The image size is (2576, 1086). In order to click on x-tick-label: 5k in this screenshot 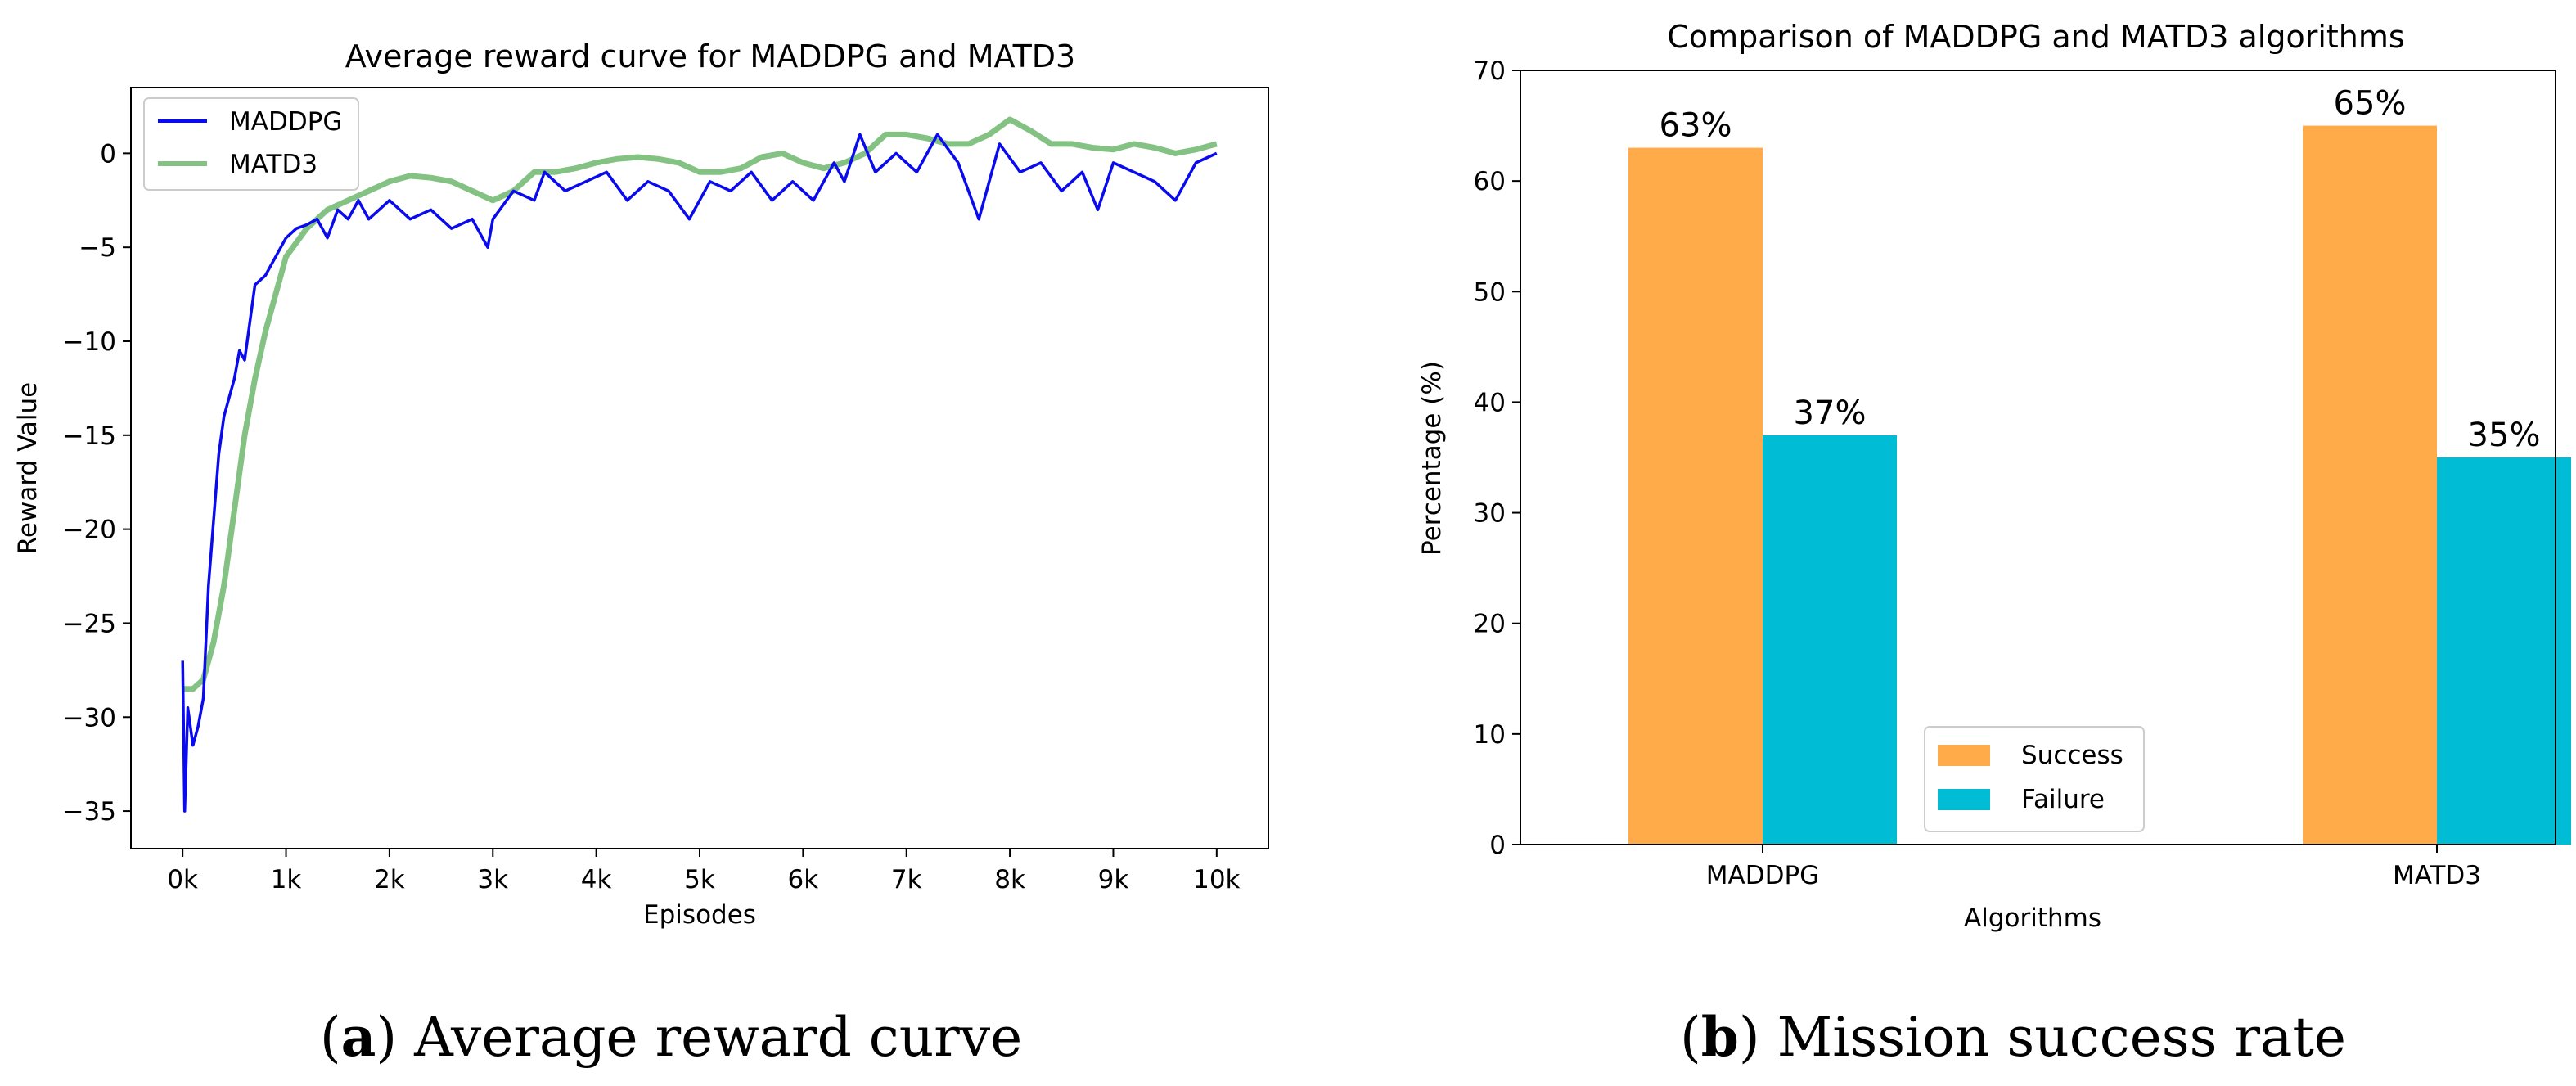, I will do `click(700, 879)`.